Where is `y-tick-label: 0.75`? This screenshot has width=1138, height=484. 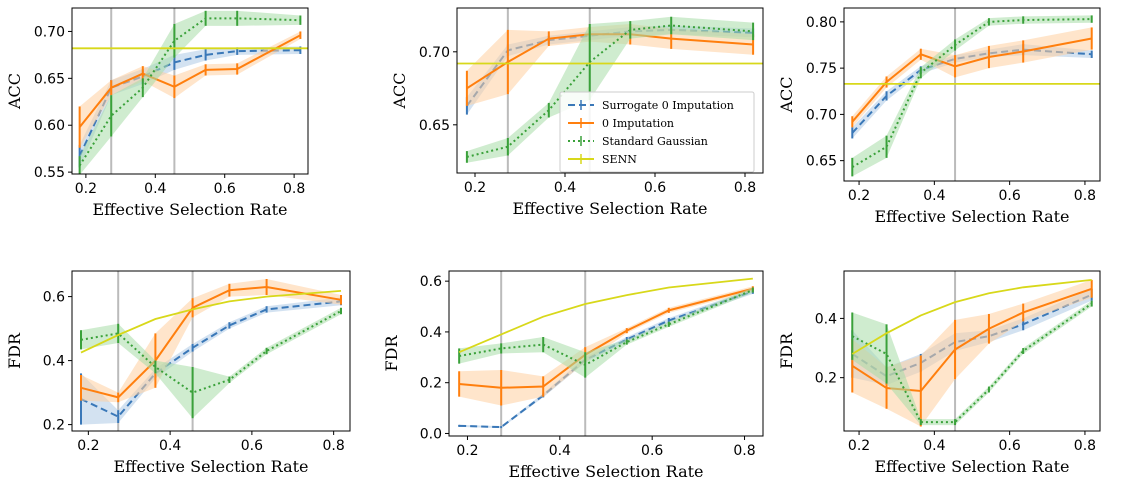
y-tick-label: 0.75 is located at coordinates (821, 69).